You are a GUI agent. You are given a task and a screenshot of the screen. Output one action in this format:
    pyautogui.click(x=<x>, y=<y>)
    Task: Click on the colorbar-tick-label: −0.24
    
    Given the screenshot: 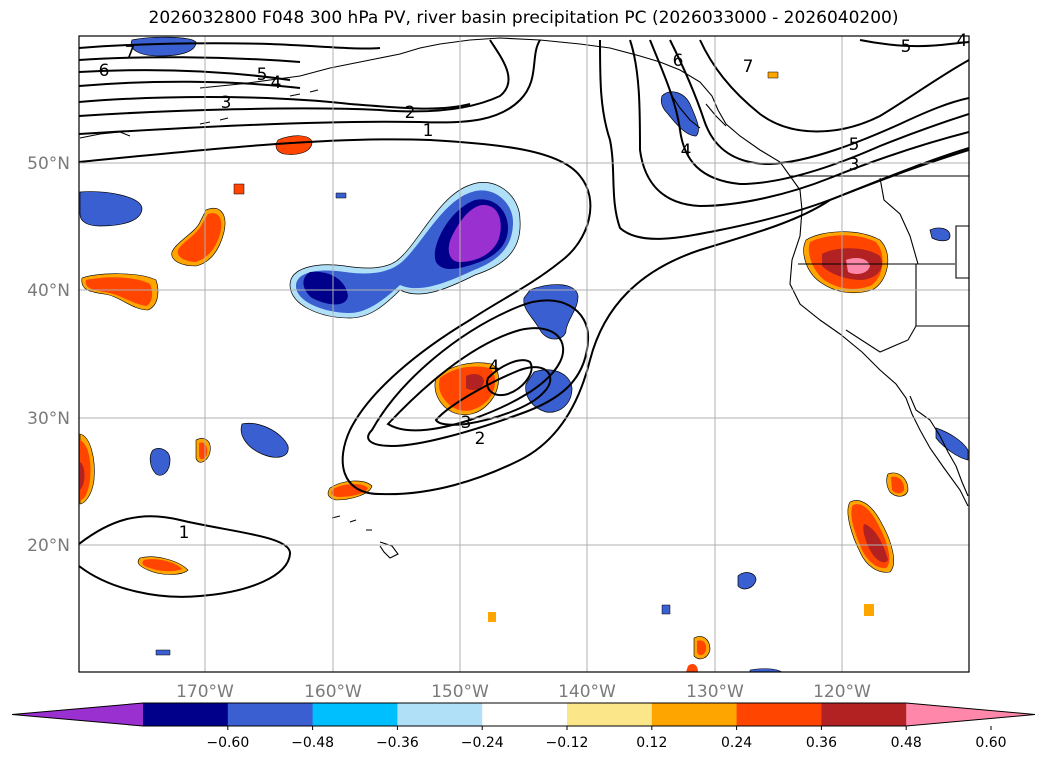 What is the action you would take?
    pyautogui.click(x=482, y=743)
    